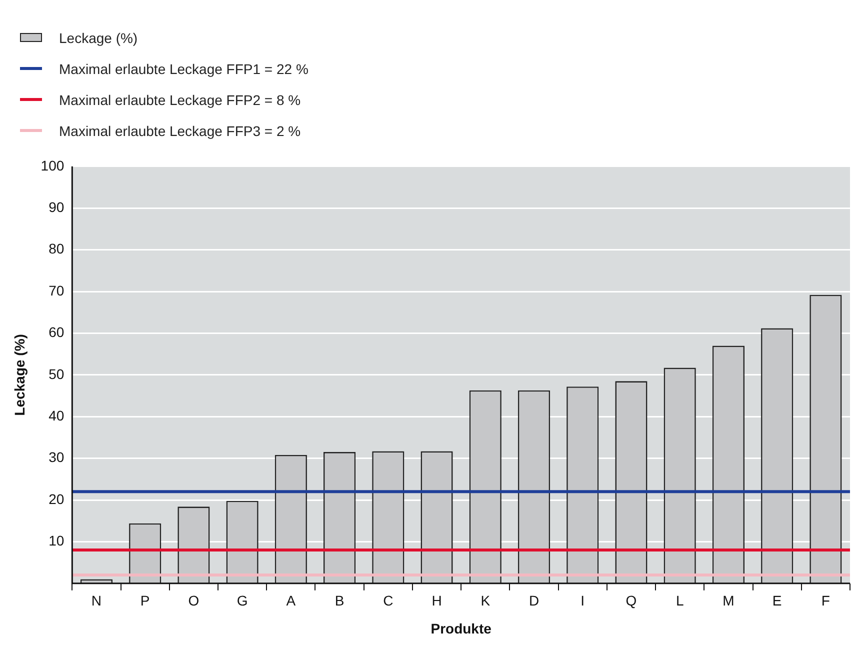 Image resolution: width=864 pixels, height=662 pixels. Describe the element at coordinates (631, 600) in the screenshot. I see `x-tick-label: Q` at that location.